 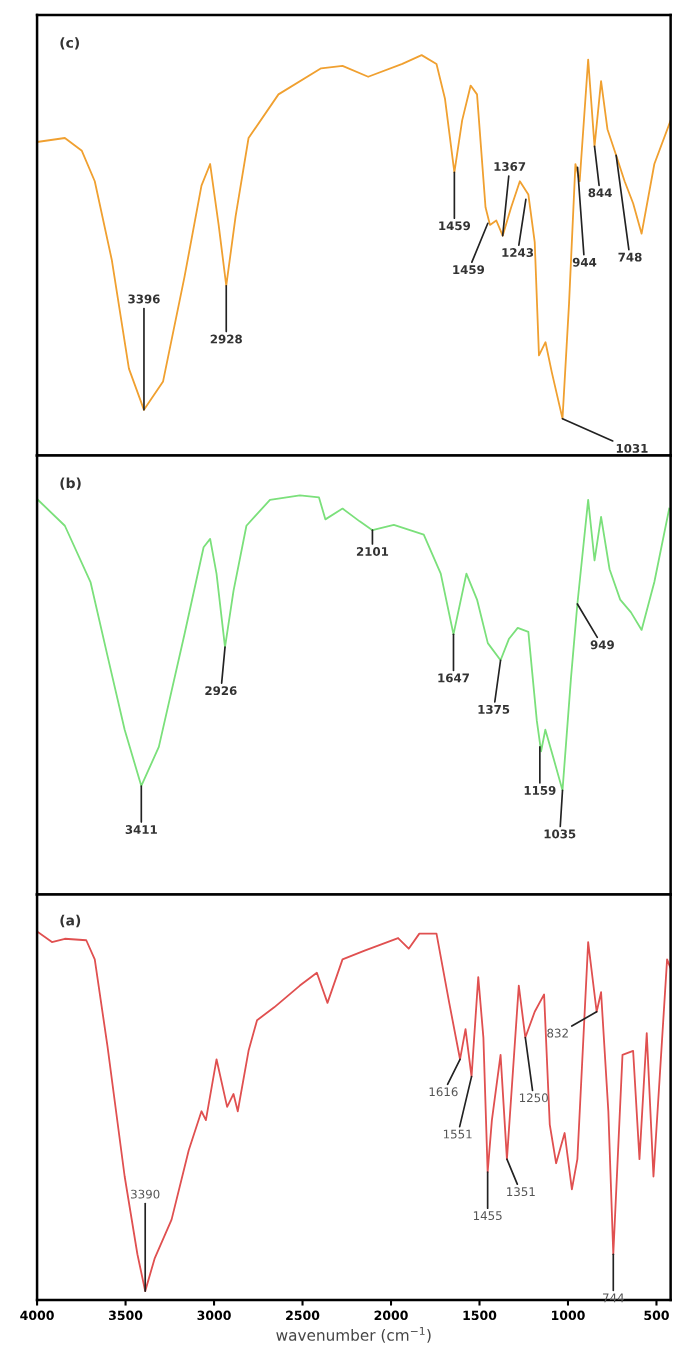 I want to click on x-tick-label: 500, so click(x=656, y=1315).